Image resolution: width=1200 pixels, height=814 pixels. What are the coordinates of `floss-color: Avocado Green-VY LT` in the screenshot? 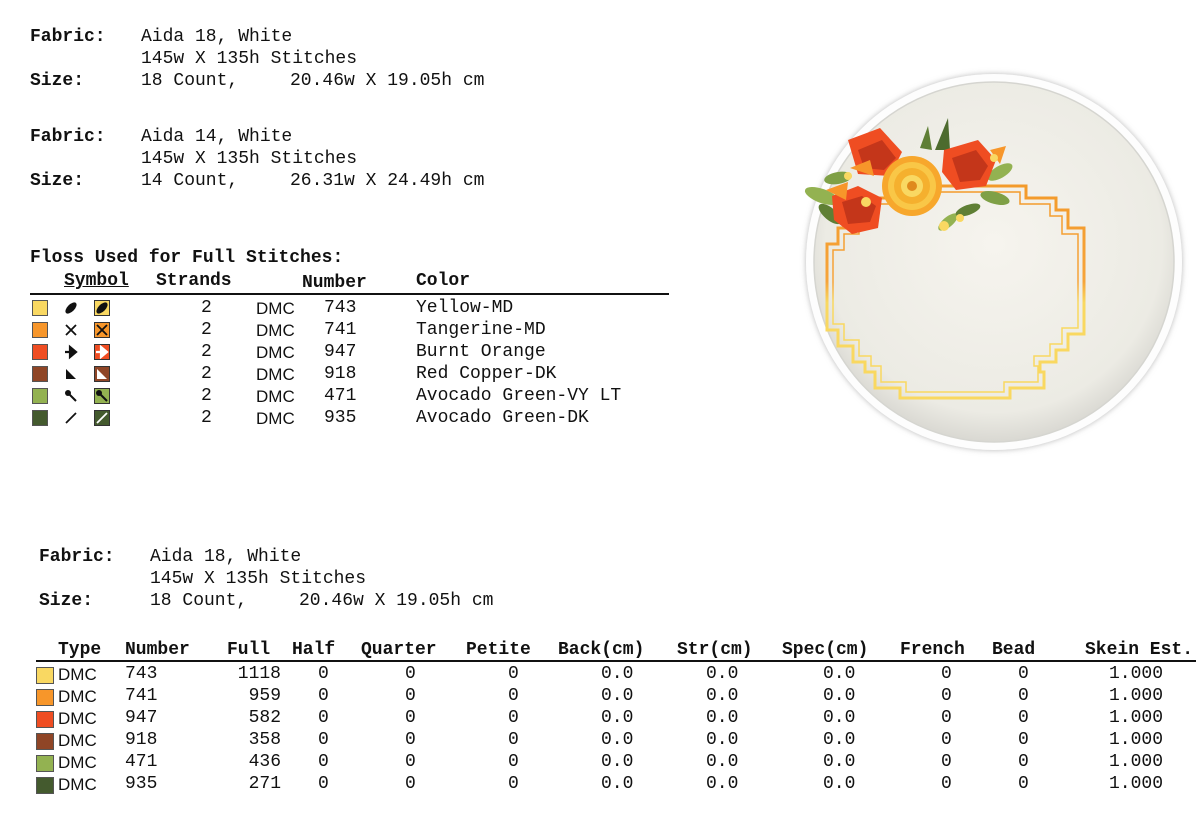 It's located at (519, 396).